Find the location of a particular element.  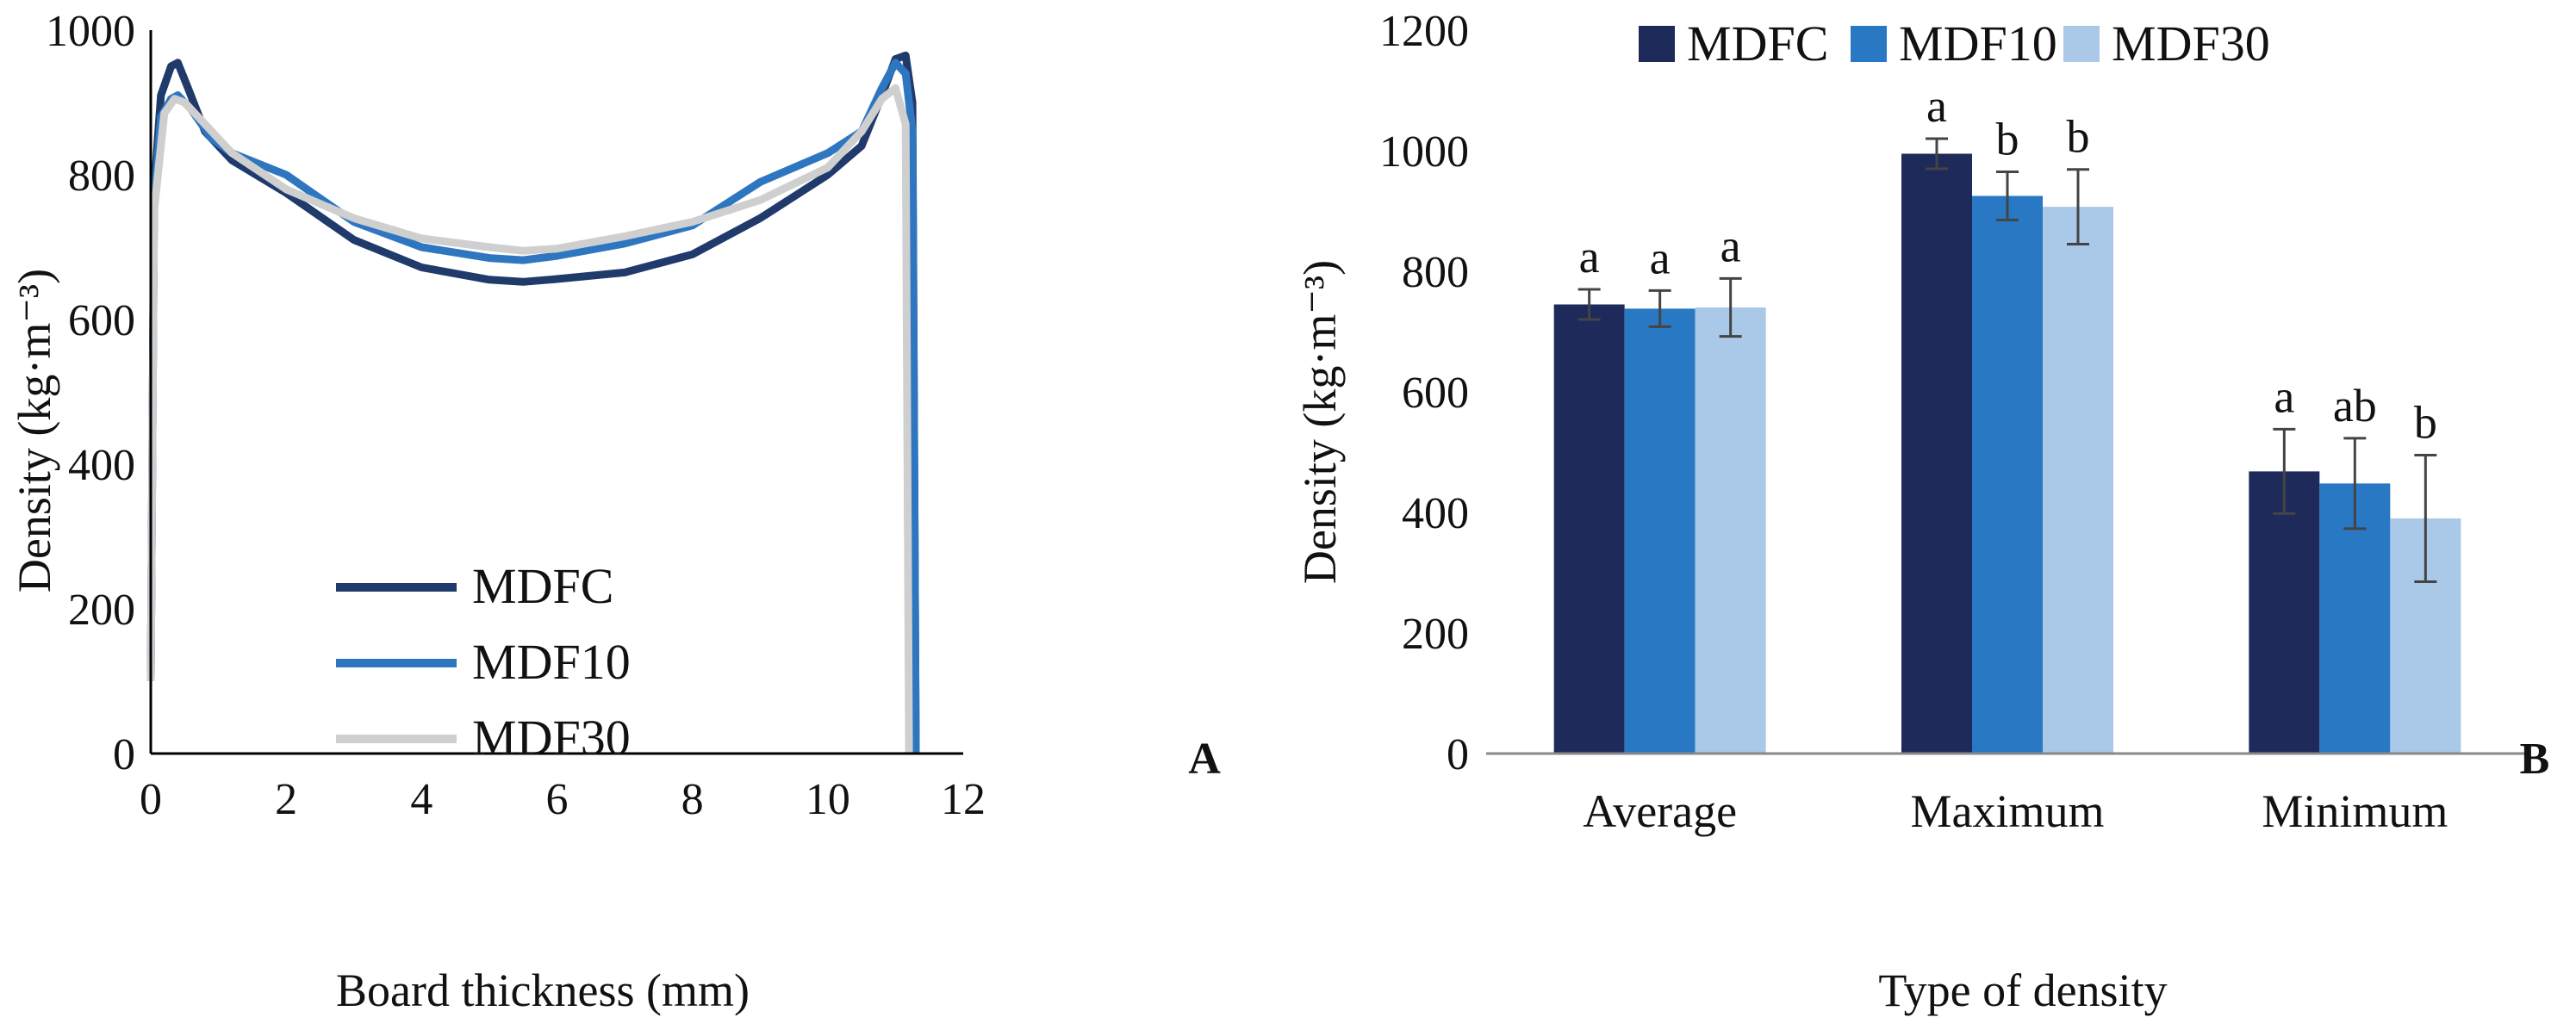

panel-b-y-tick-label: 400 is located at coordinates (1436, 513).